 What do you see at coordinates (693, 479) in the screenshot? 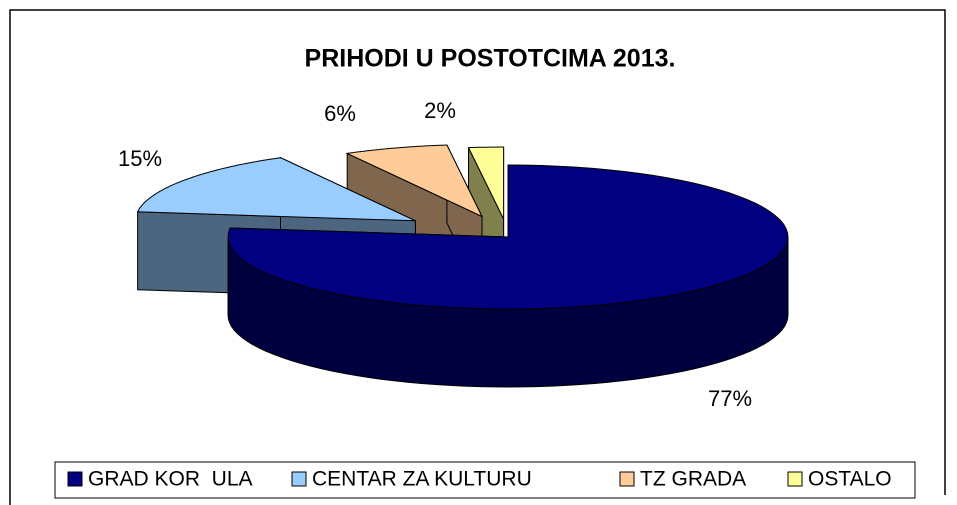
I see `legend-label: TZ GRADA` at bounding box center [693, 479].